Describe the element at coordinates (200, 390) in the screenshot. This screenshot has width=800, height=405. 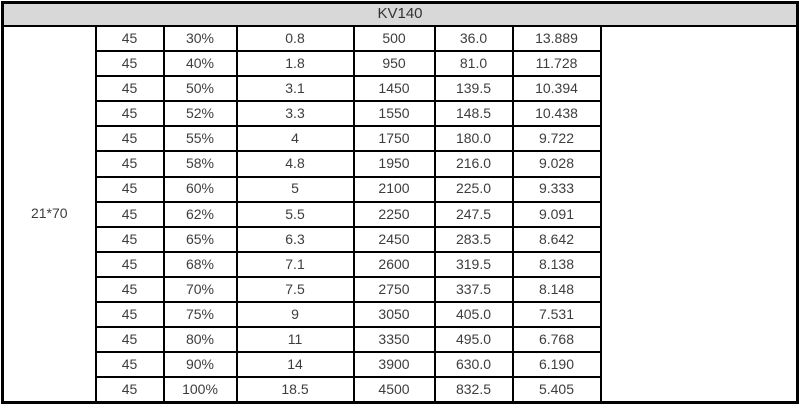
I see `cell: 100%` at that location.